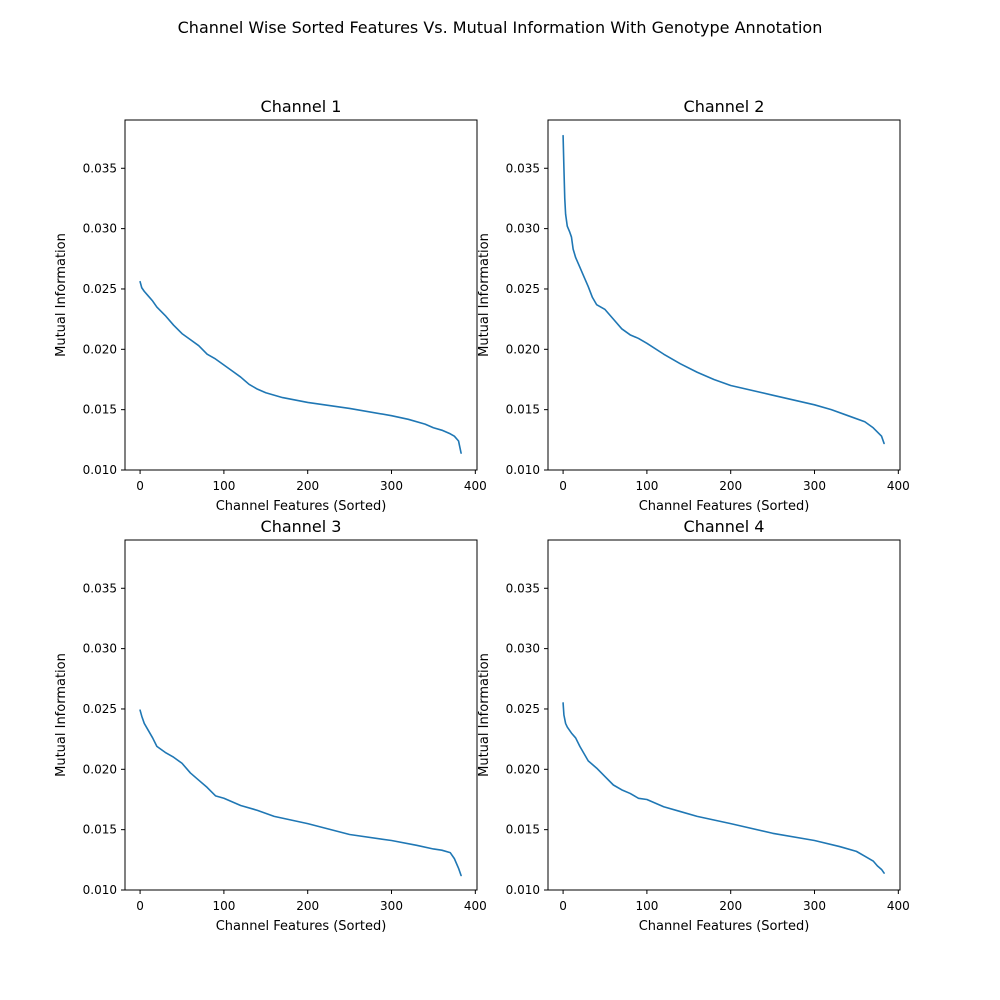 The height and width of the screenshot is (1000, 1000). Describe the element at coordinates (301, 526) in the screenshot. I see `subplot-title: Channel 3` at that location.